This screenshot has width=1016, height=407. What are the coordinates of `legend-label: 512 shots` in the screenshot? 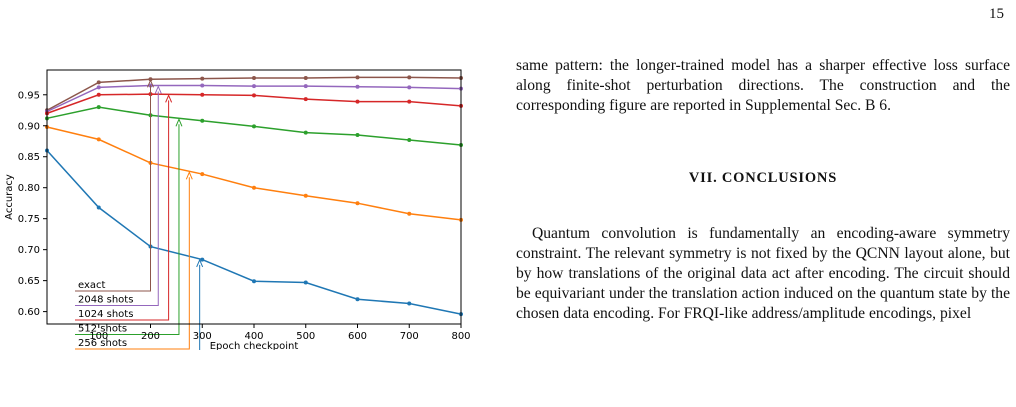 It's located at (102, 329).